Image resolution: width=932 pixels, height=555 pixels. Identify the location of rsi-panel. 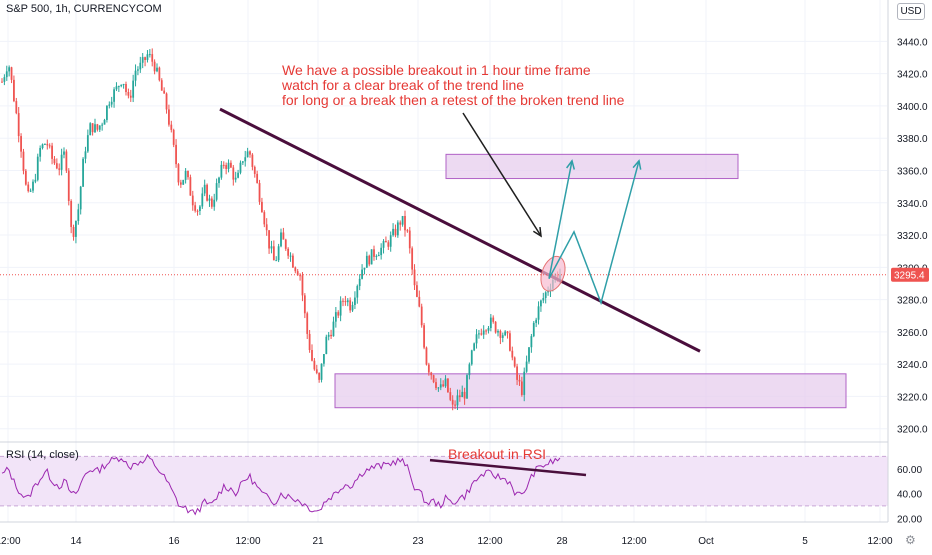
(444, 484).